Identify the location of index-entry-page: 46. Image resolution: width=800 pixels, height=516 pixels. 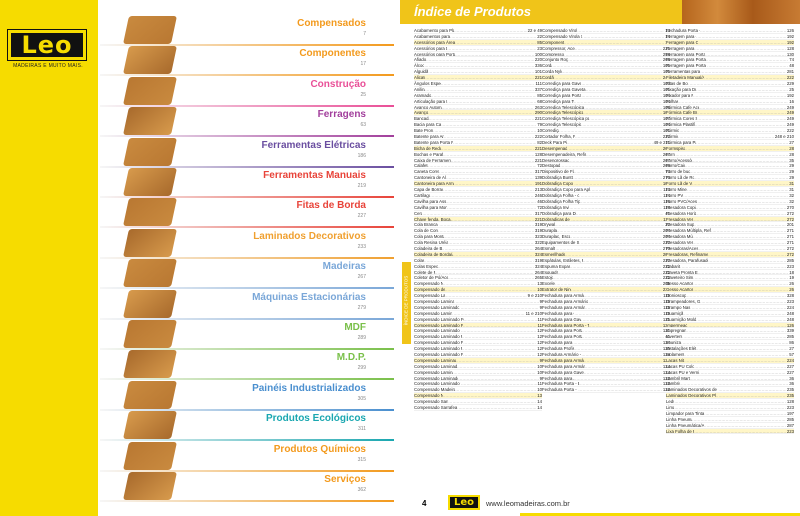
(539, 201).